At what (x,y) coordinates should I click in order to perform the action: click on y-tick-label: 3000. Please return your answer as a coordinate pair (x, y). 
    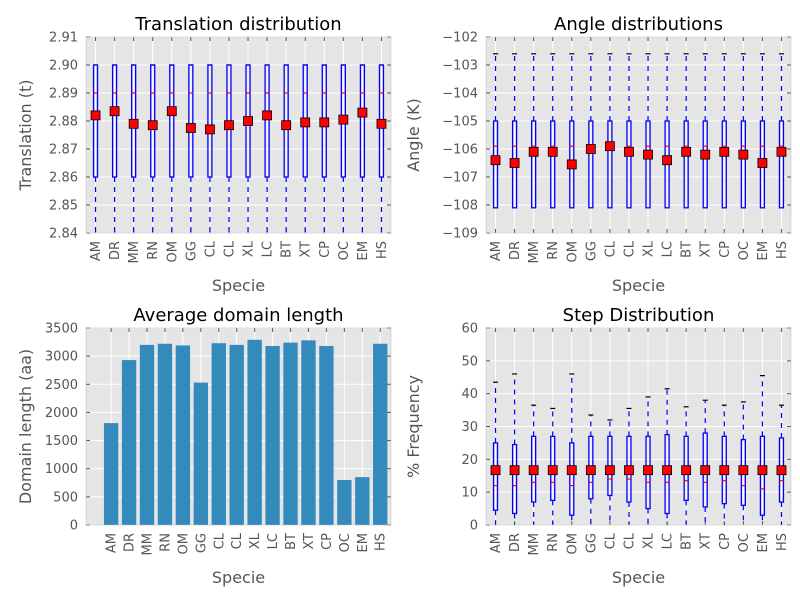
    Looking at the image, I should click on (61, 357).